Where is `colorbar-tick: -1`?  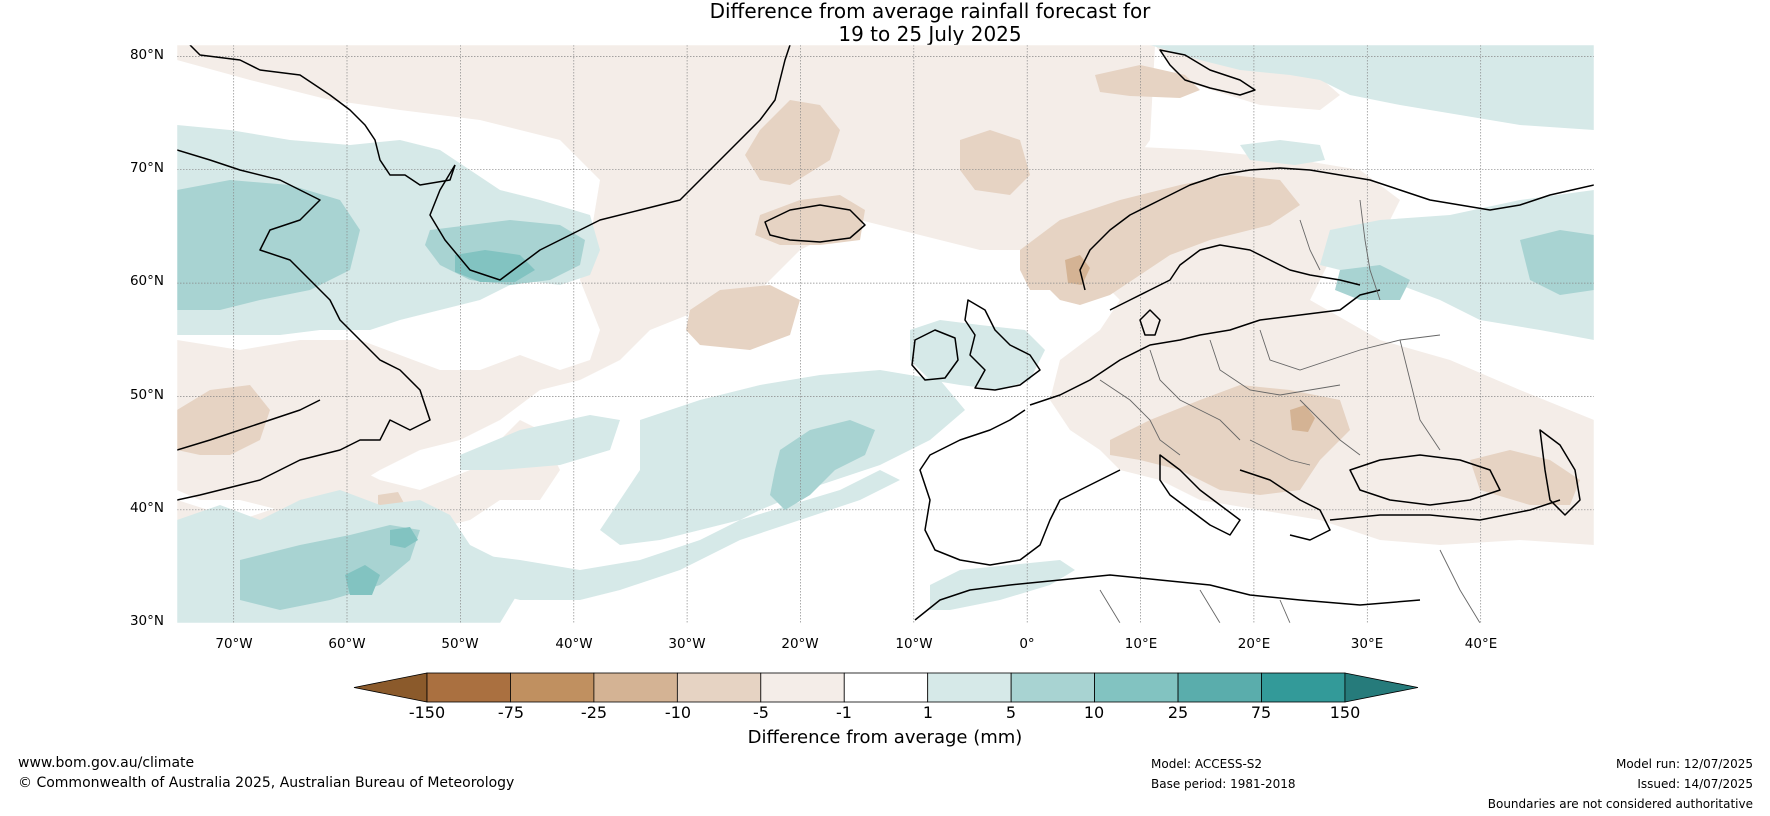
colorbar-tick: -1 is located at coordinates (844, 712).